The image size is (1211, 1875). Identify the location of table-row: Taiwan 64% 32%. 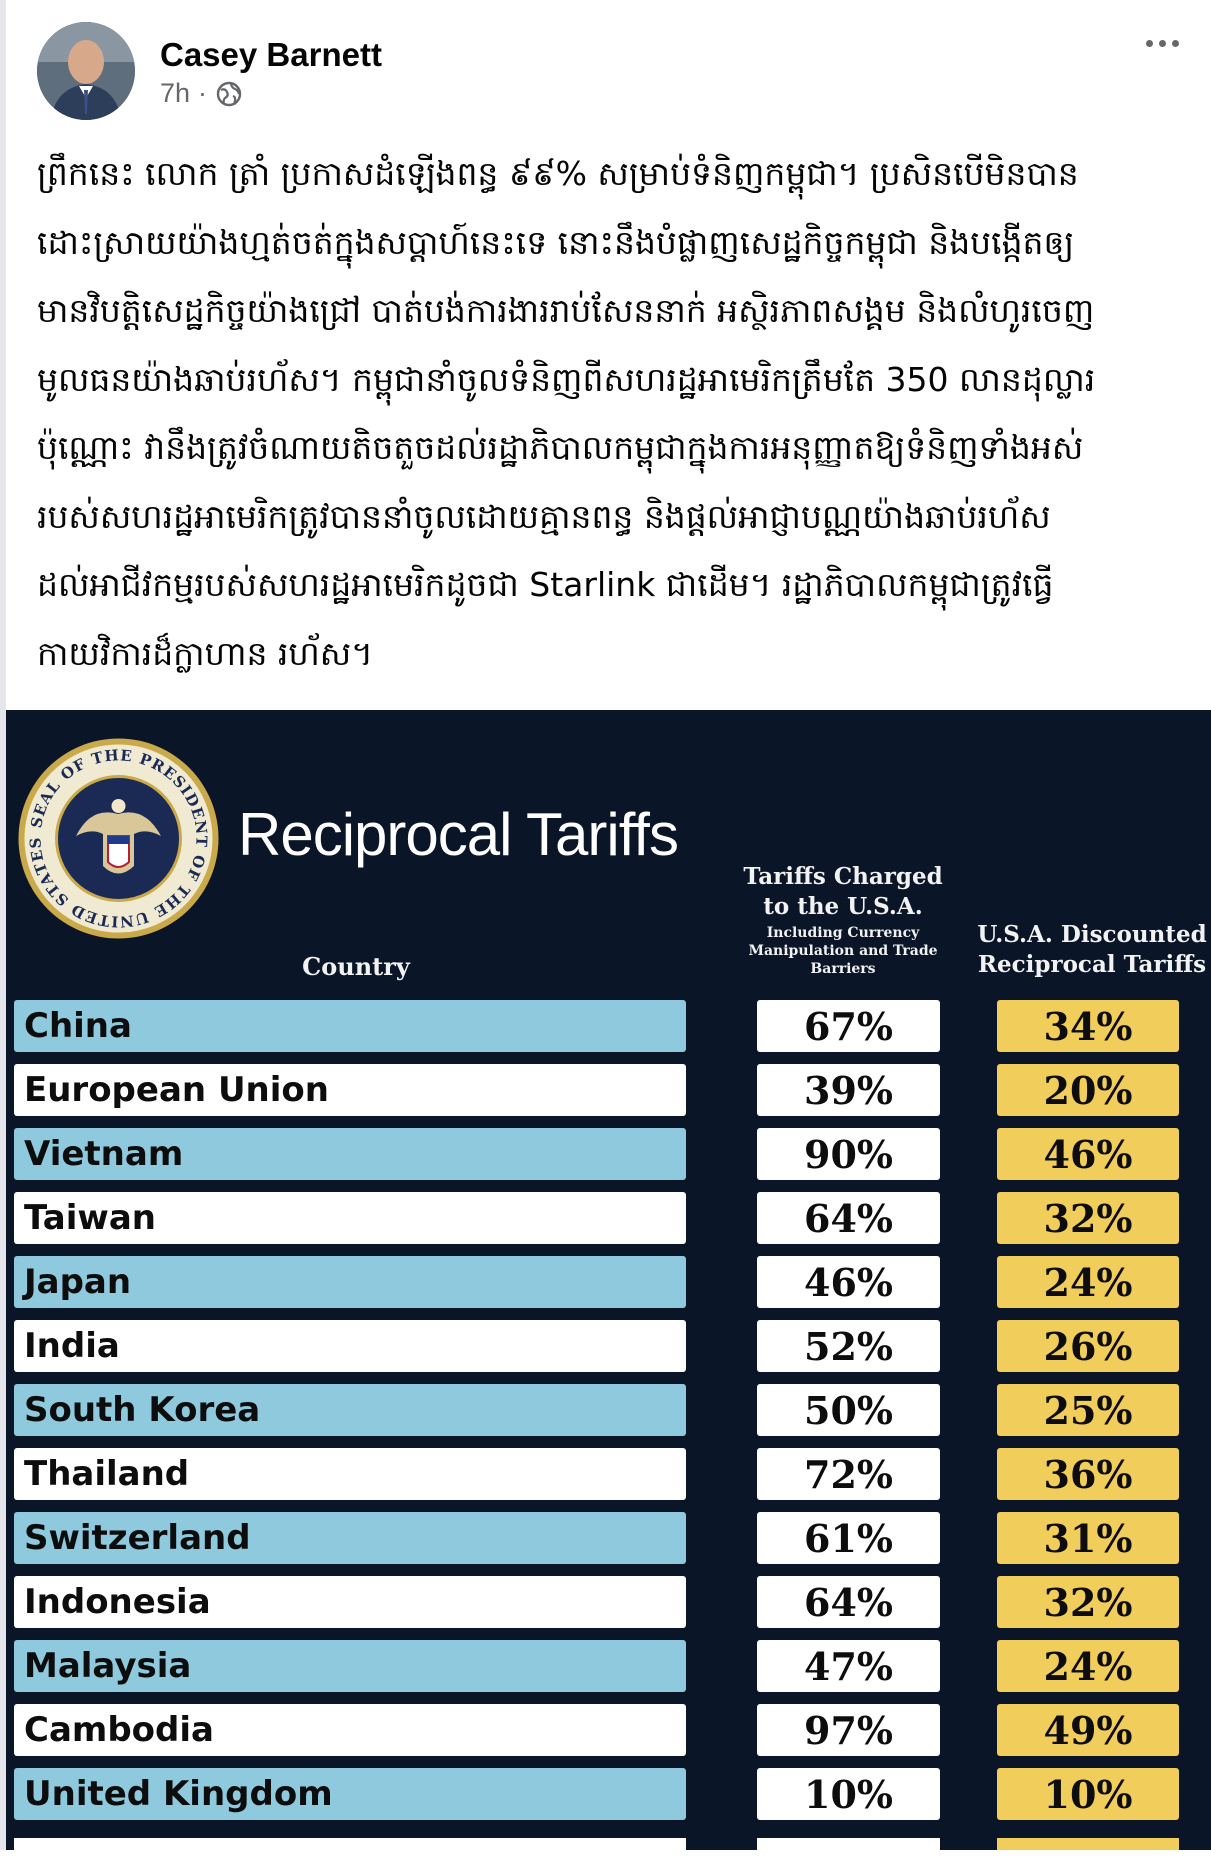
(608, 1219).